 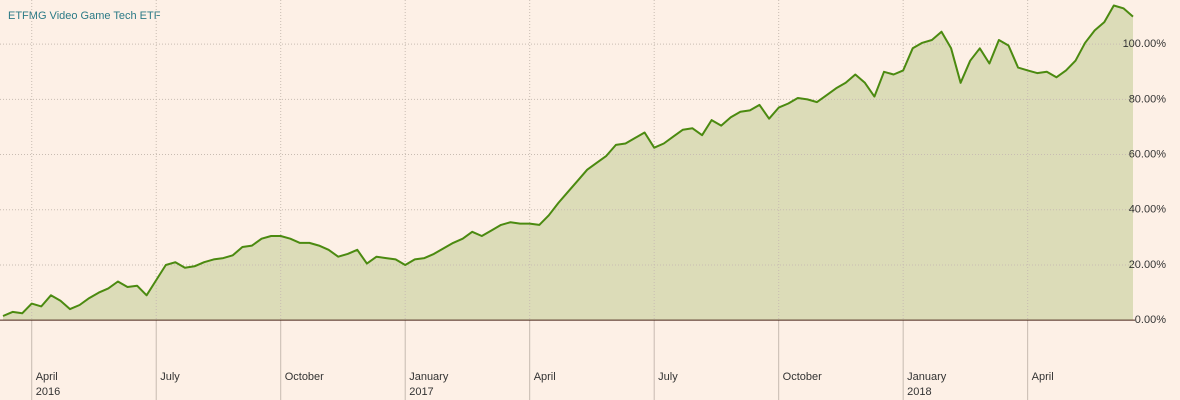 What do you see at coordinates (1148, 210) in the screenshot?
I see `y-tick-label: 40.00%` at bounding box center [1148, 210].